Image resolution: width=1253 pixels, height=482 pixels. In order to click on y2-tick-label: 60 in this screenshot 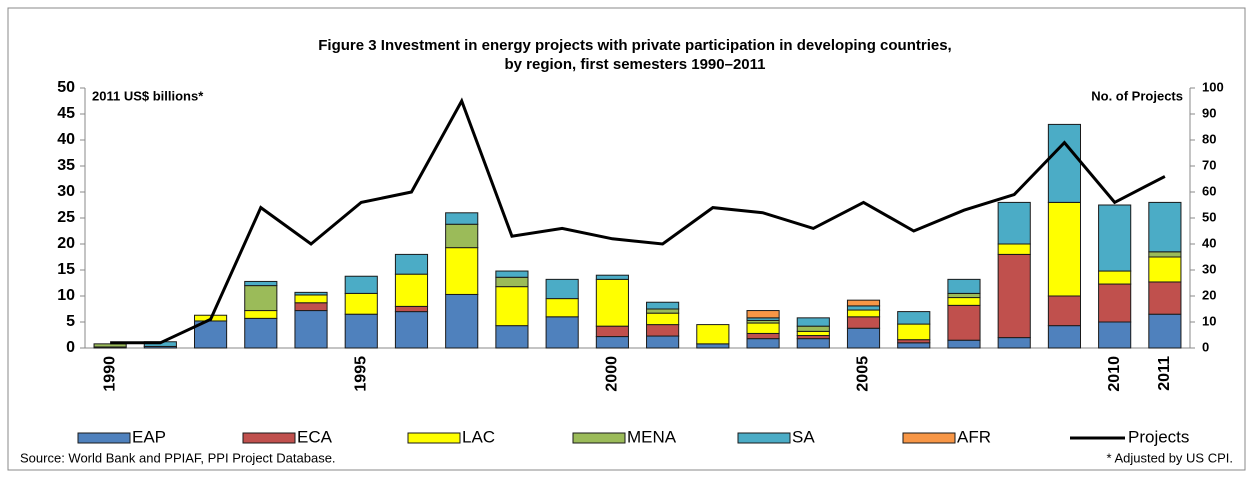, I will do `click(1209, 190)`.